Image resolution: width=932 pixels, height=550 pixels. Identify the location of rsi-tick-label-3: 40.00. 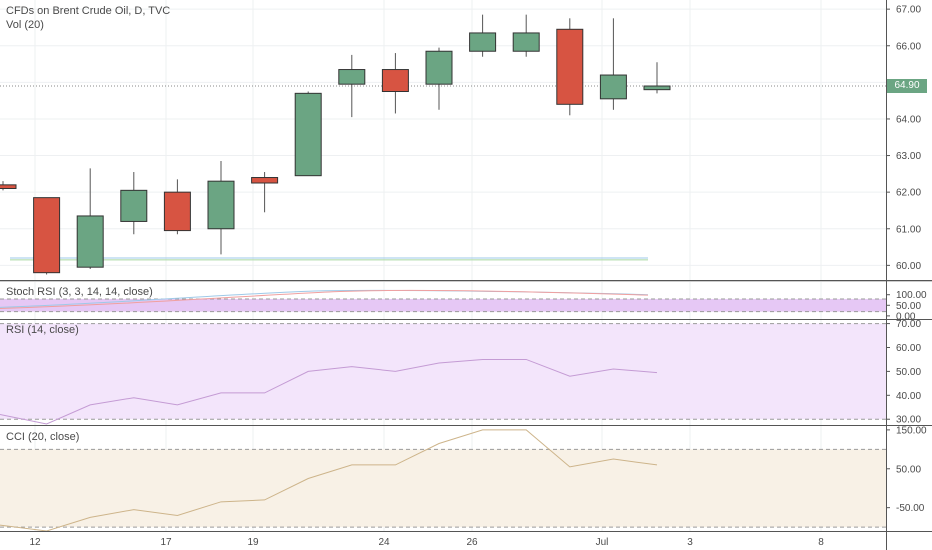
(908, 396).